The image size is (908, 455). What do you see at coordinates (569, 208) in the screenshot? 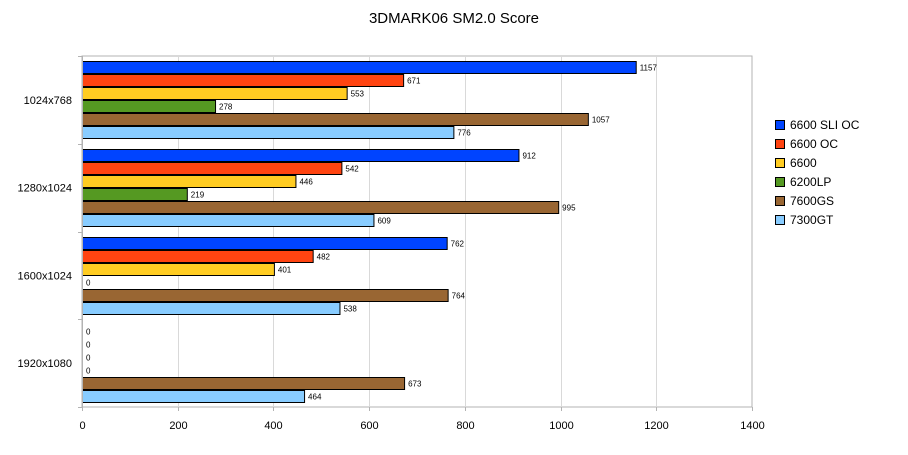
I see `data-label: 995` at bounding box center [569, 208].